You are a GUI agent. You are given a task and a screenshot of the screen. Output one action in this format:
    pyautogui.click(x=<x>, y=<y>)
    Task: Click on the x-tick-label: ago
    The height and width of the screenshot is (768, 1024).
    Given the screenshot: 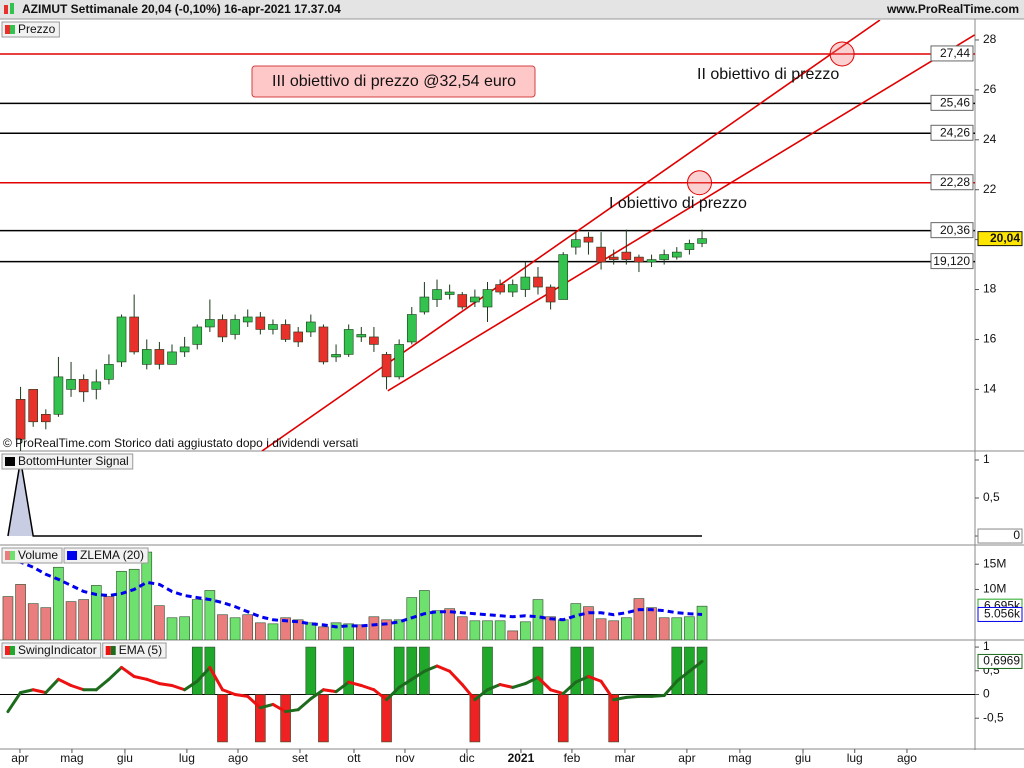 What is the action you would take?
    pyautogui.click(x=238, y=758)
    